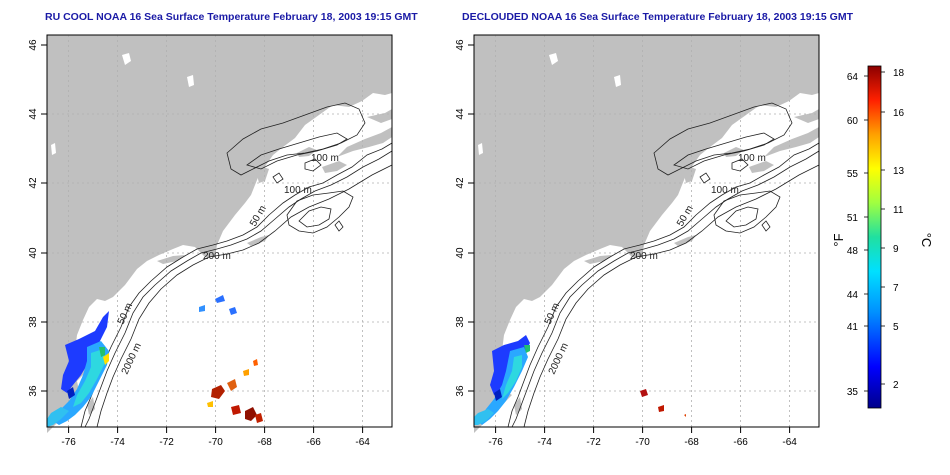 The width and height of the screenshot is (950, 475). I want to click on colorbar-c-tick-label: 9, so click(896, 249).